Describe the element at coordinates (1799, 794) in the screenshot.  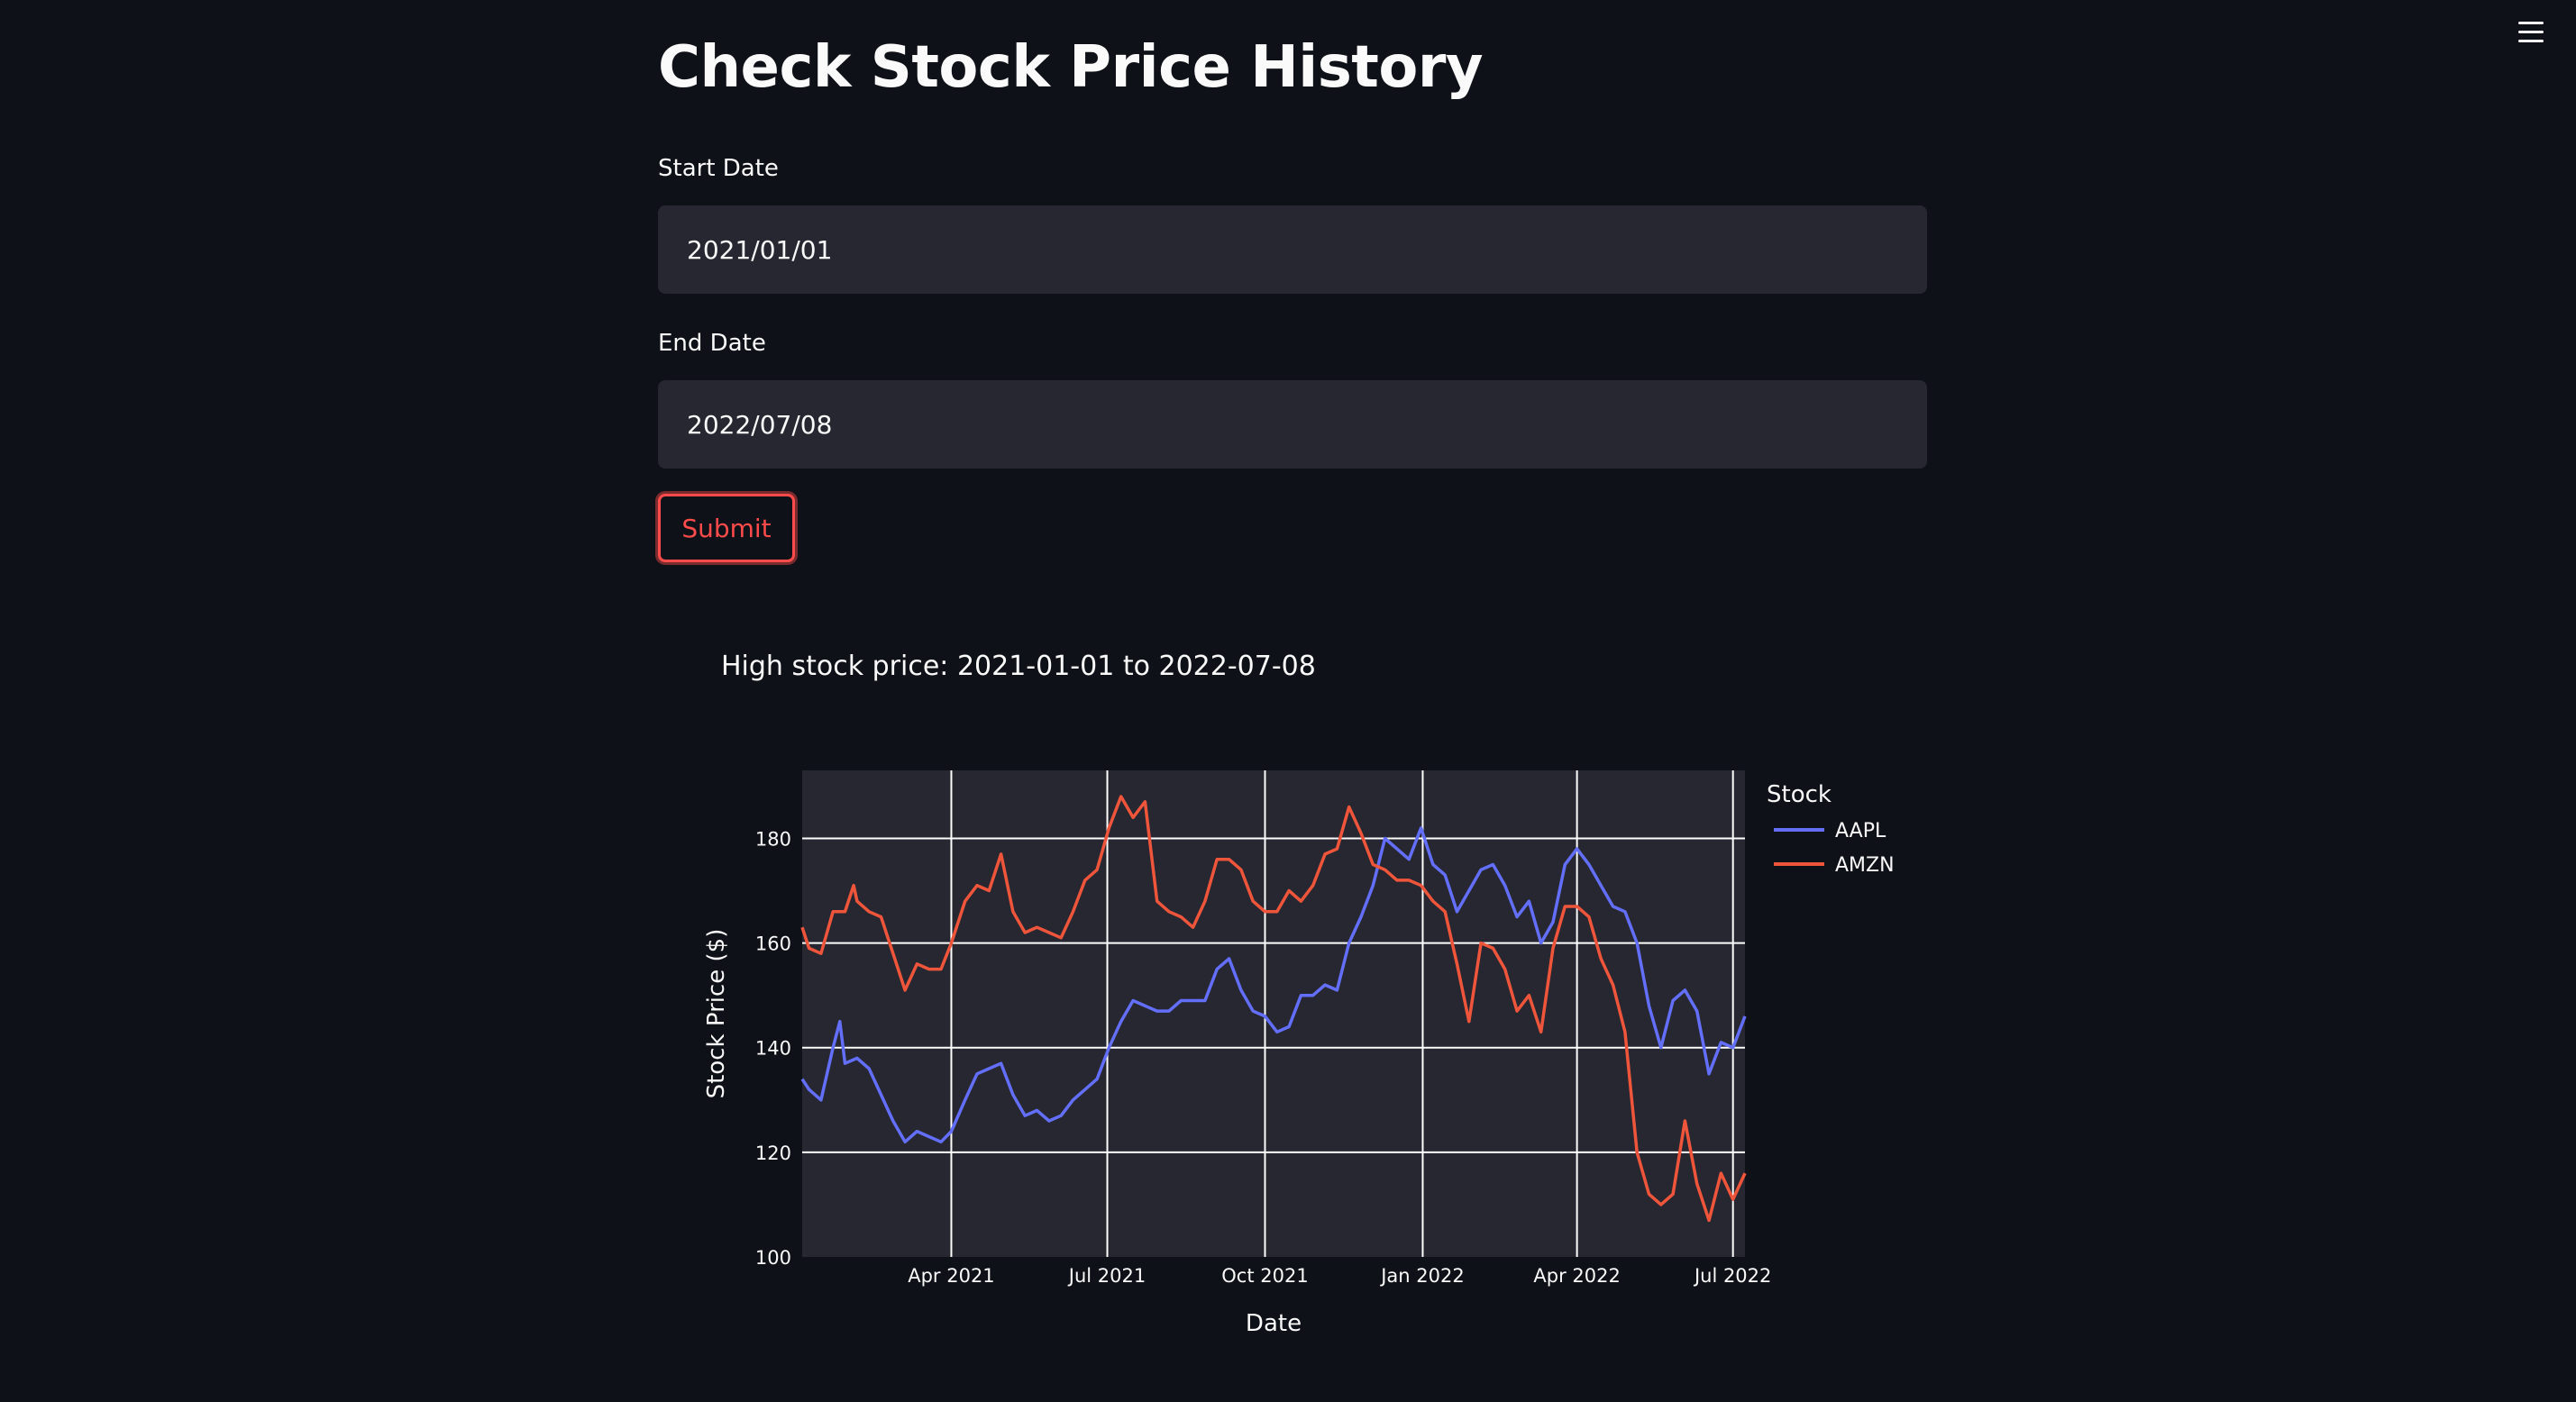
I see `legend-title: Stock` at that location.